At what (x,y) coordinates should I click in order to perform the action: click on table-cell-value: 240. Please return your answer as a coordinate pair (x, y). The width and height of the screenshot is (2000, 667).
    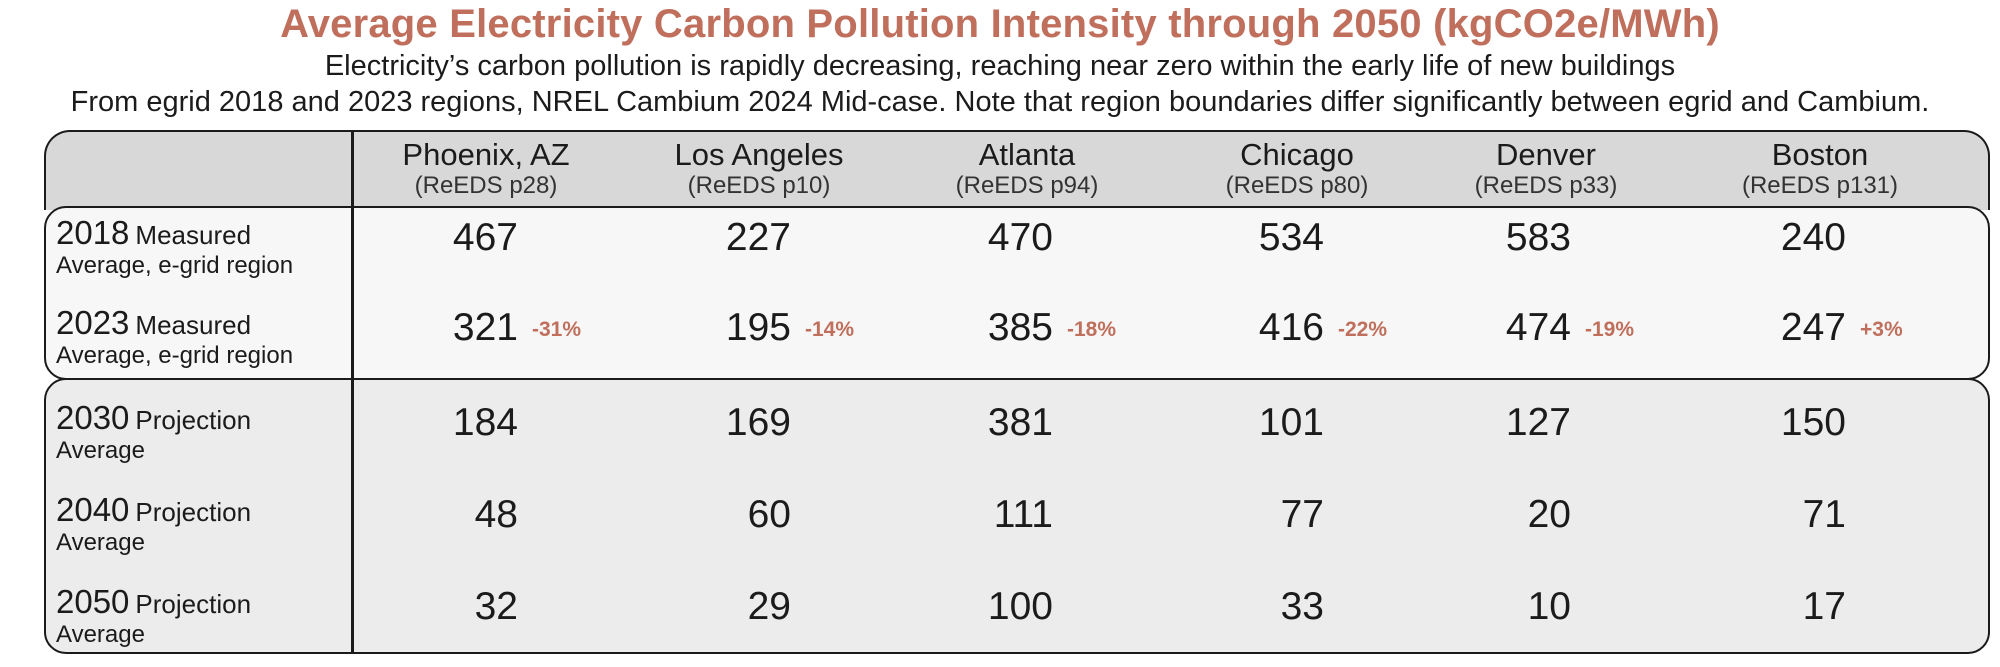
    Looking at the image, I should click on (1813, 237).